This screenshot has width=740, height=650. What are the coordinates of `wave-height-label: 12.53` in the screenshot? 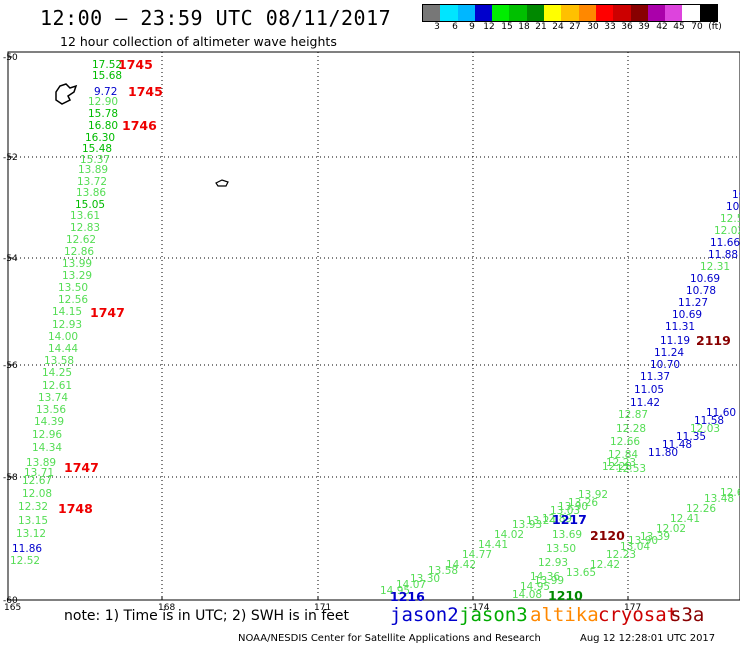 It's located at (631, 469).